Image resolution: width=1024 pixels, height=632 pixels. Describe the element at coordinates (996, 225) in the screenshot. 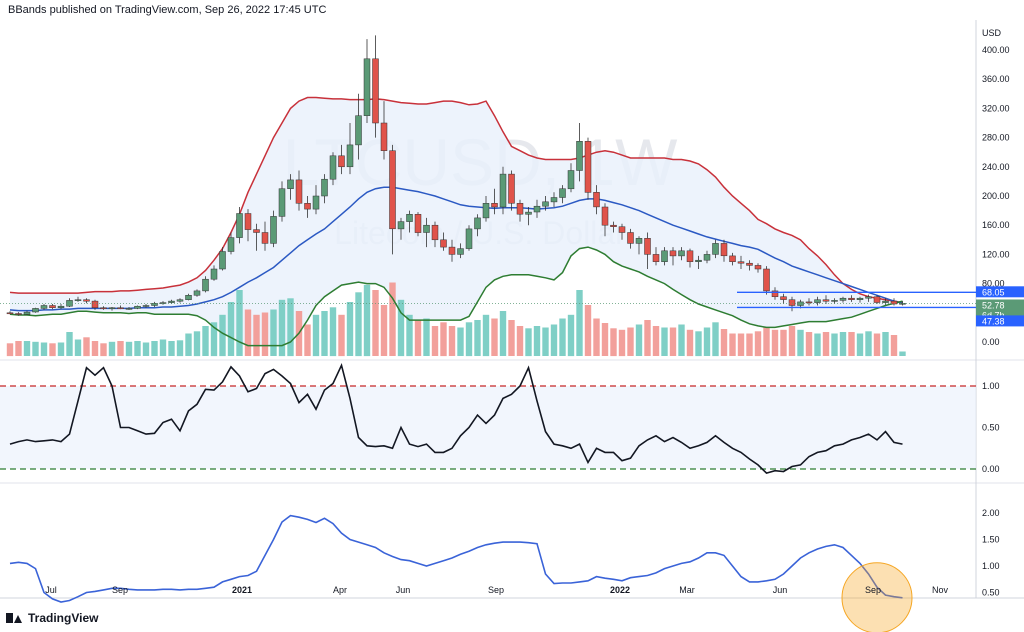

I see `price-tick-label: 160.00` at that location.